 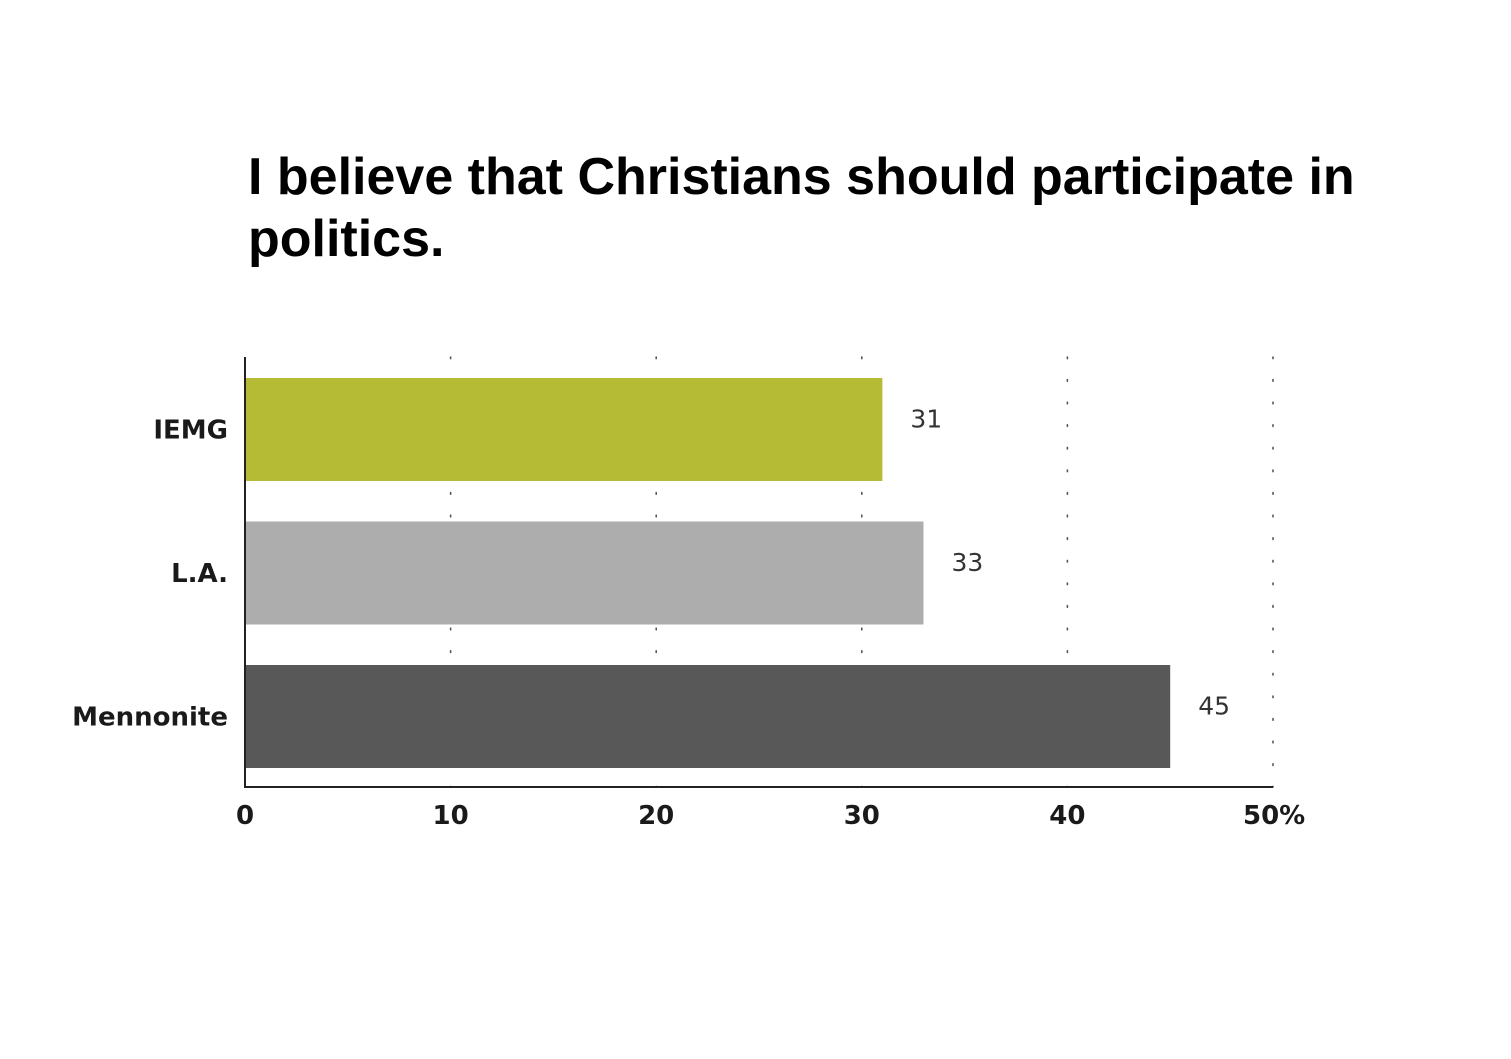 What do you see at coordinates (1274, 816) in the screenshot?
I see `x-tick-label-50: 50%` at bounding box center [1274, 816].